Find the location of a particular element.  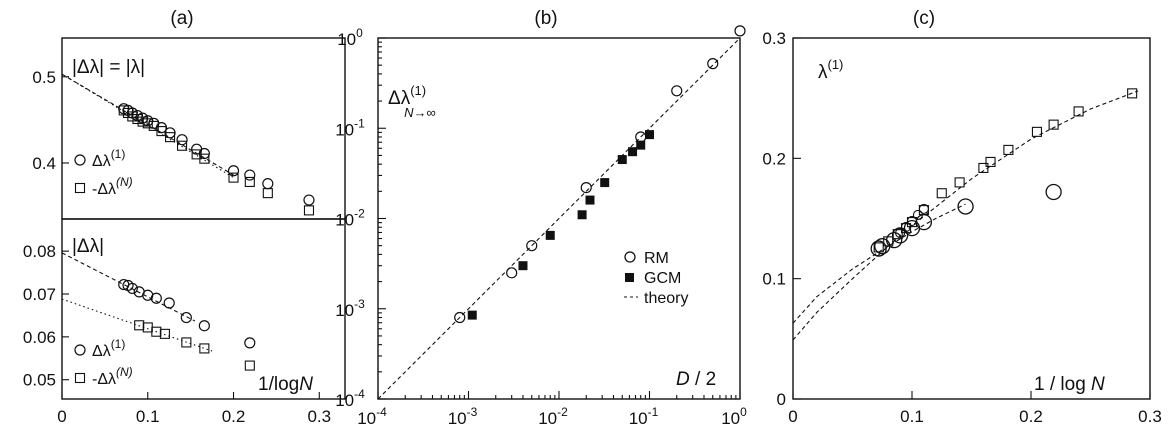

legend-a-top-circle-marker is located at coordinates (80, 160).